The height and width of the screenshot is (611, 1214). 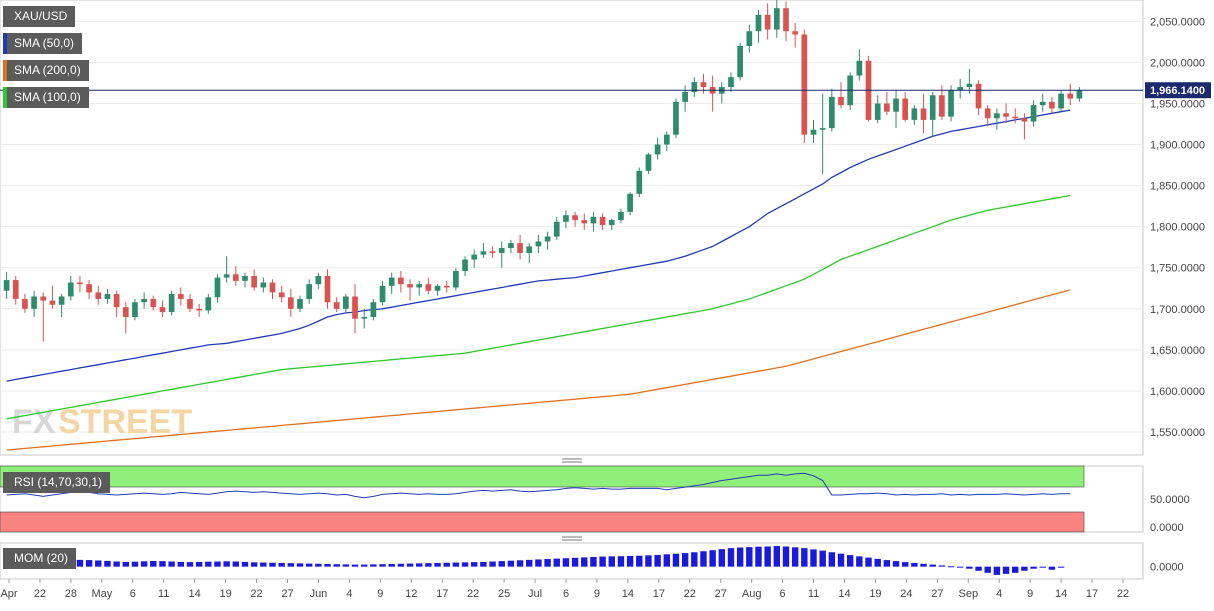 I want to click on legend-mom: MOM (20), so click(x=39, y=558).